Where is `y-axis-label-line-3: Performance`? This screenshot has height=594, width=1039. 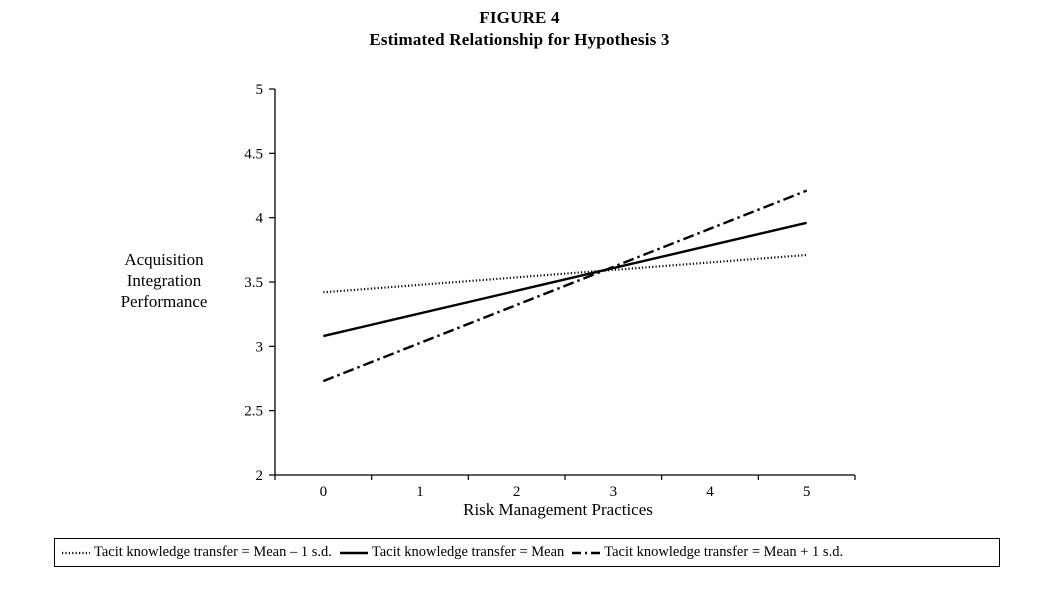
y-axis-label-line-3: Performance is located at coordinates (164, 301).